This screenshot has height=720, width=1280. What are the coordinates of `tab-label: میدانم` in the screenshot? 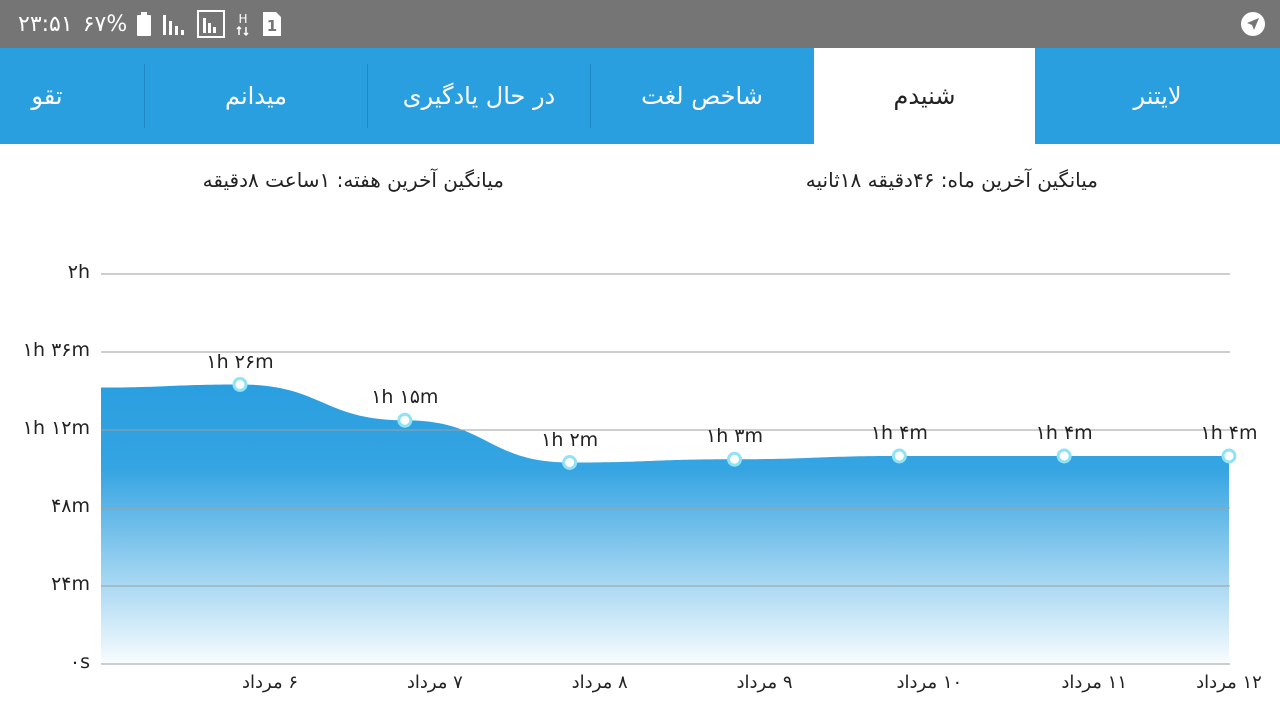 It's located at (255, 96).